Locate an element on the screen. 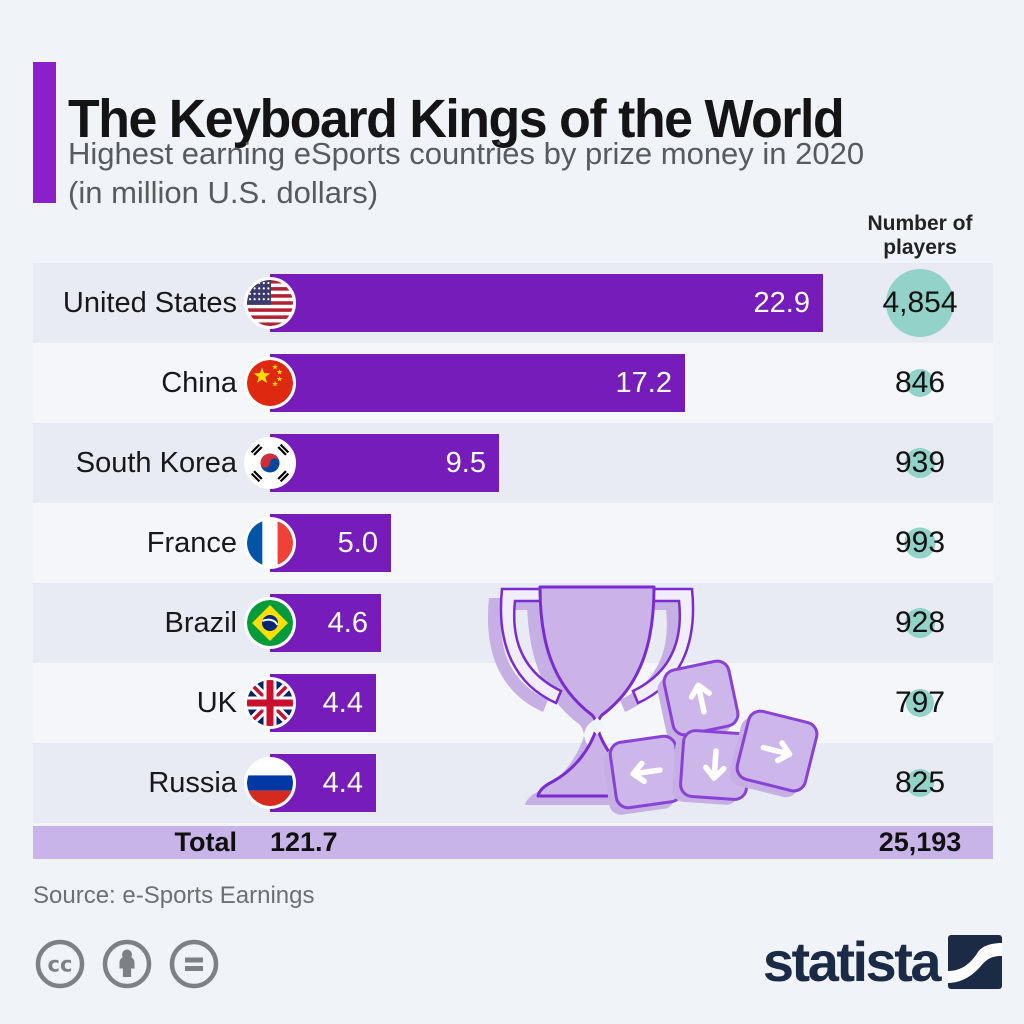 The image size is (1024, 1024). statista-logo: statista is located at coordinates (882, 962).